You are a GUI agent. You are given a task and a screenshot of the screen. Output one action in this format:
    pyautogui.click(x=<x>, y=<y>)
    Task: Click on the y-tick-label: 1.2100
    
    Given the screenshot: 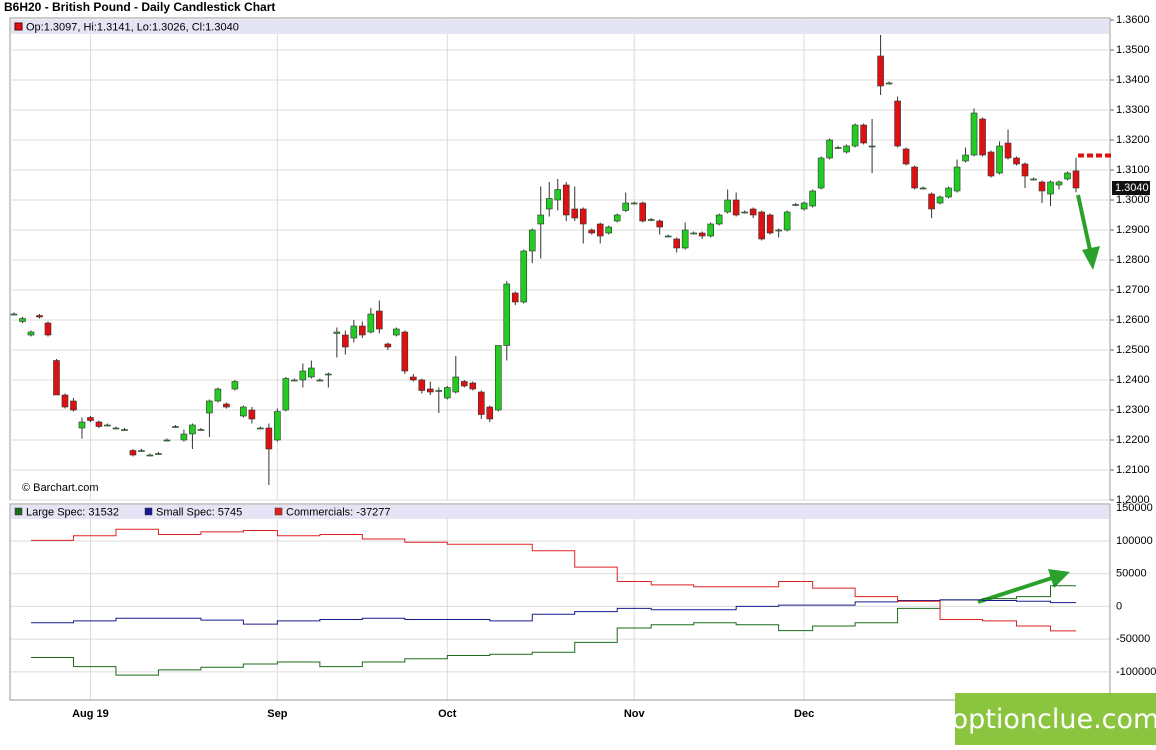 What is the action you would take?
    pyautogui.click(x=1133, y=470)
    